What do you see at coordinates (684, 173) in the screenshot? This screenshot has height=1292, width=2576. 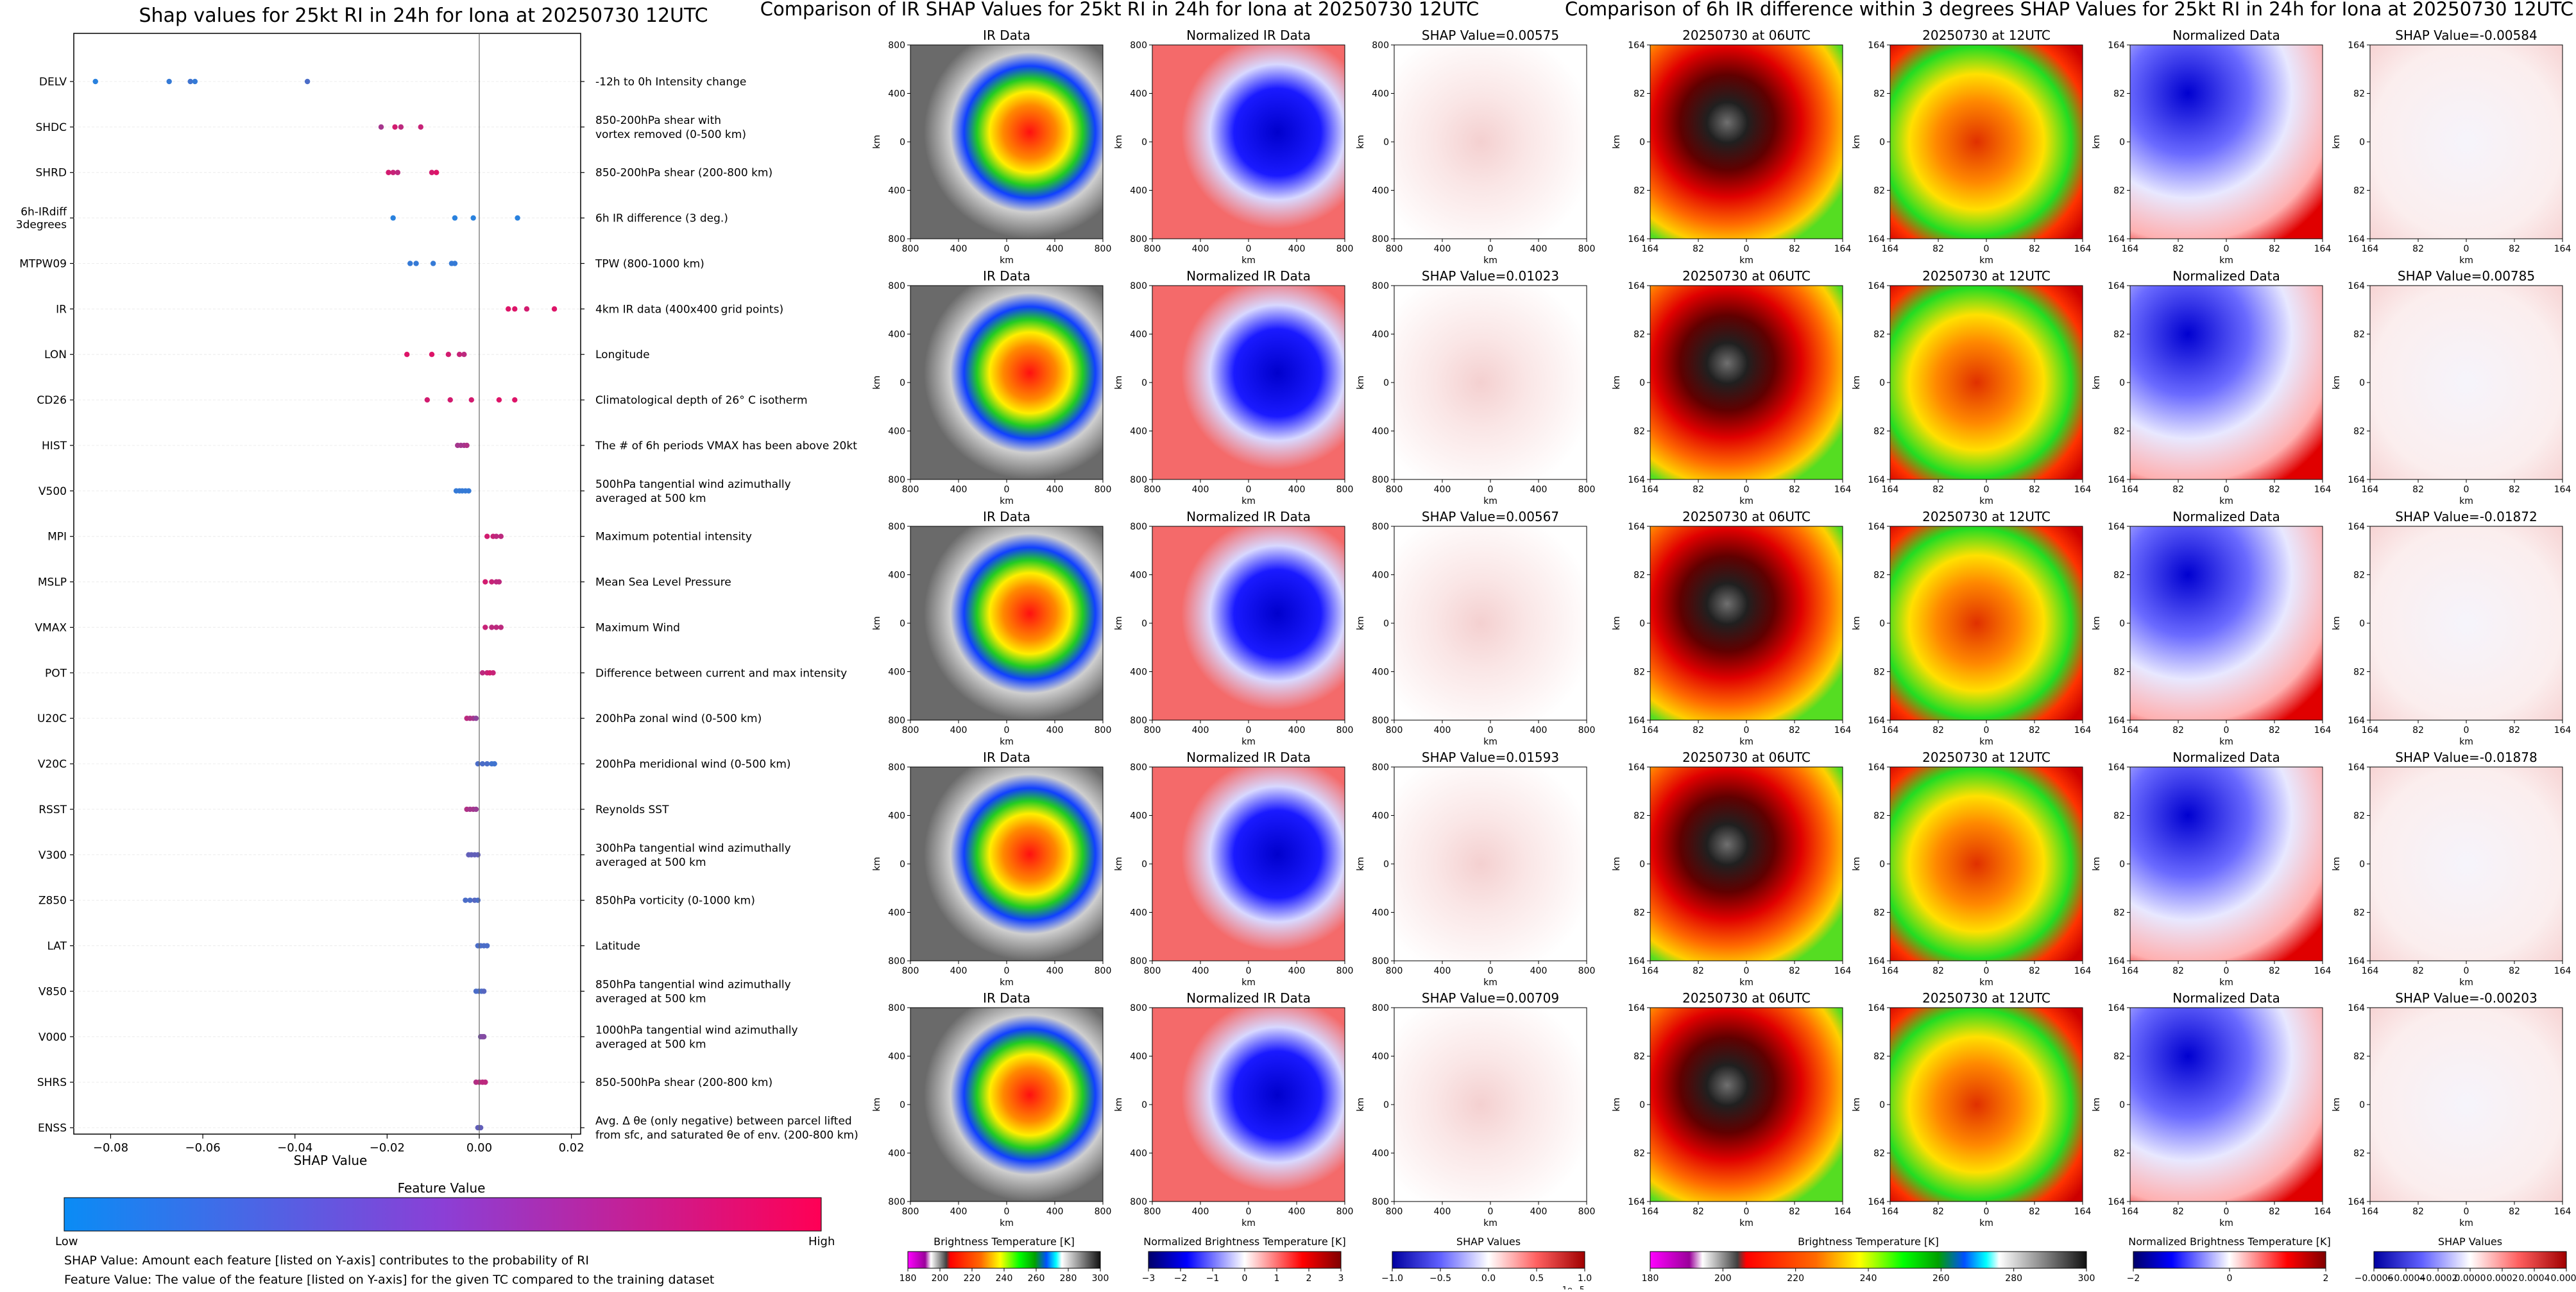 I see `feature-description: 850-200hPa shear (200-800 km)` at bounding box center [684, 173].